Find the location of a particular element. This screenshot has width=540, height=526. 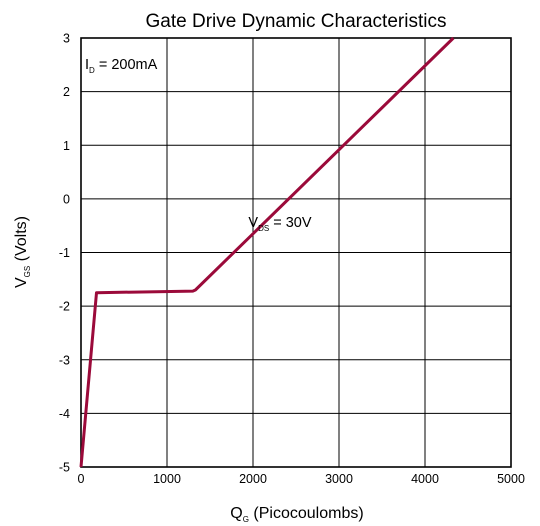

annotation-id: ID = 200mA is located at coordinates (121, 66).